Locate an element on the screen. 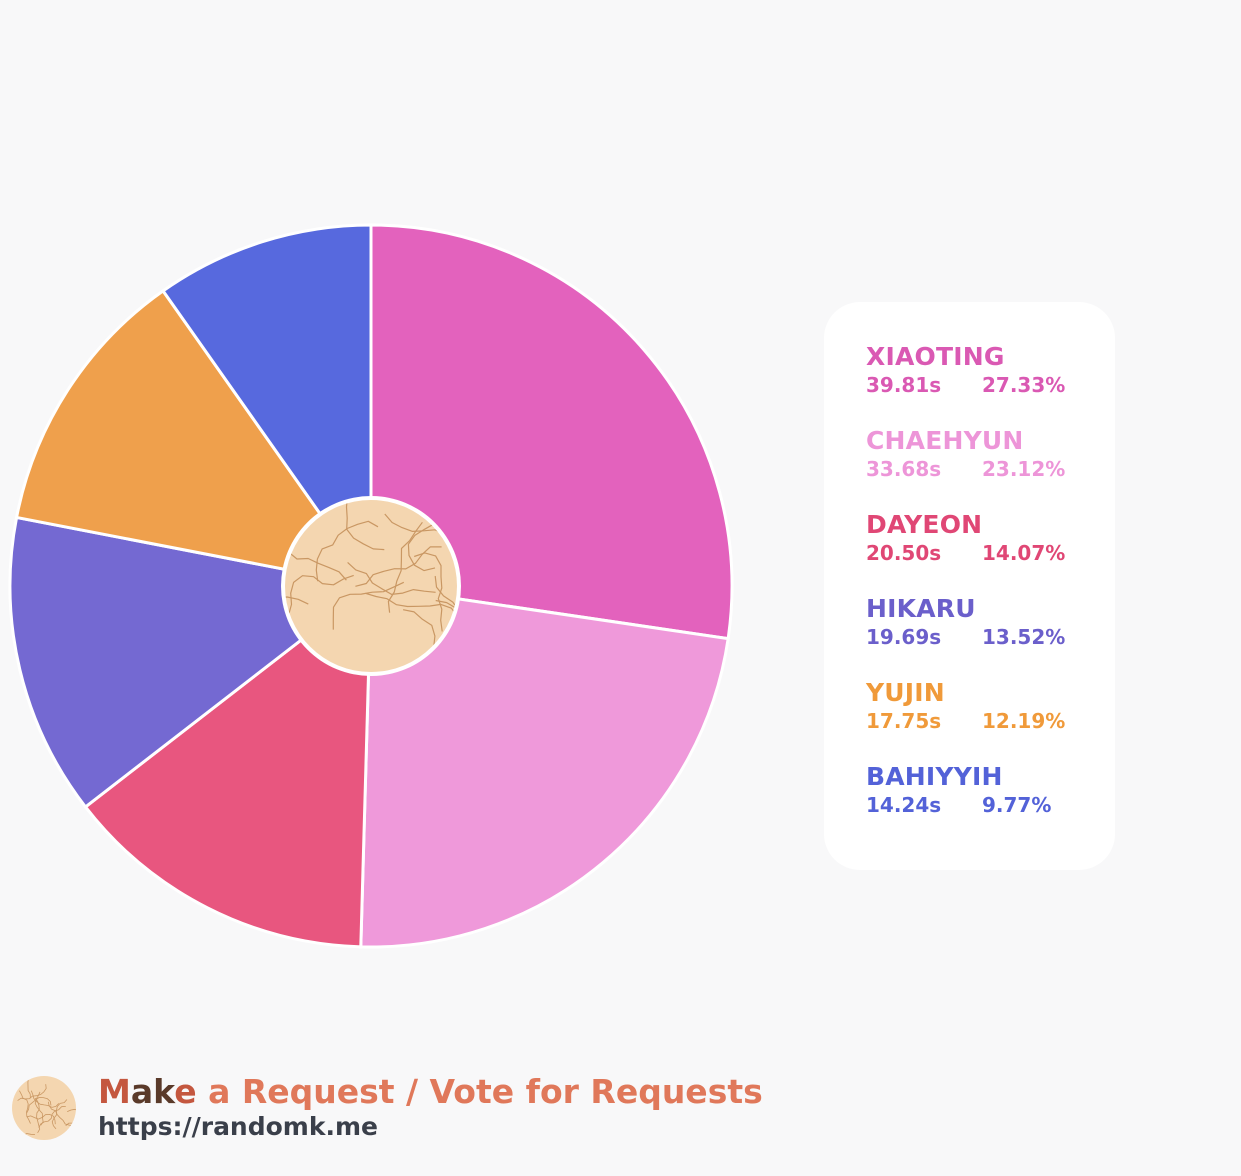  legend-values: 14.24s 9.77% is located at coordinates (990, 805).